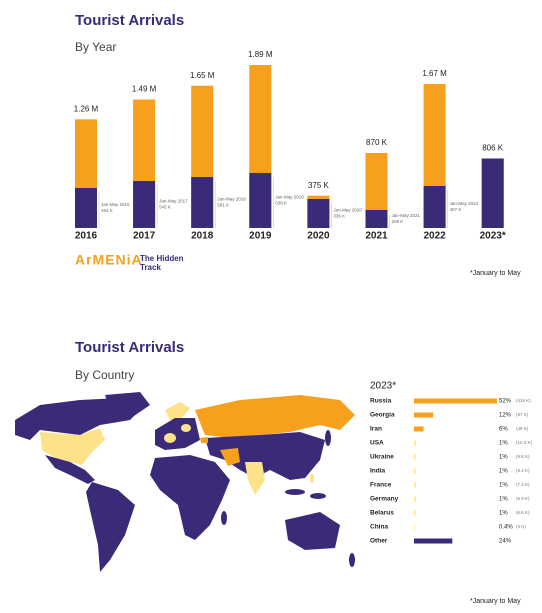  Describe the element at coordinates (398, 221) in the screenshot. I see `jan-may-label: 209 K` at that location.